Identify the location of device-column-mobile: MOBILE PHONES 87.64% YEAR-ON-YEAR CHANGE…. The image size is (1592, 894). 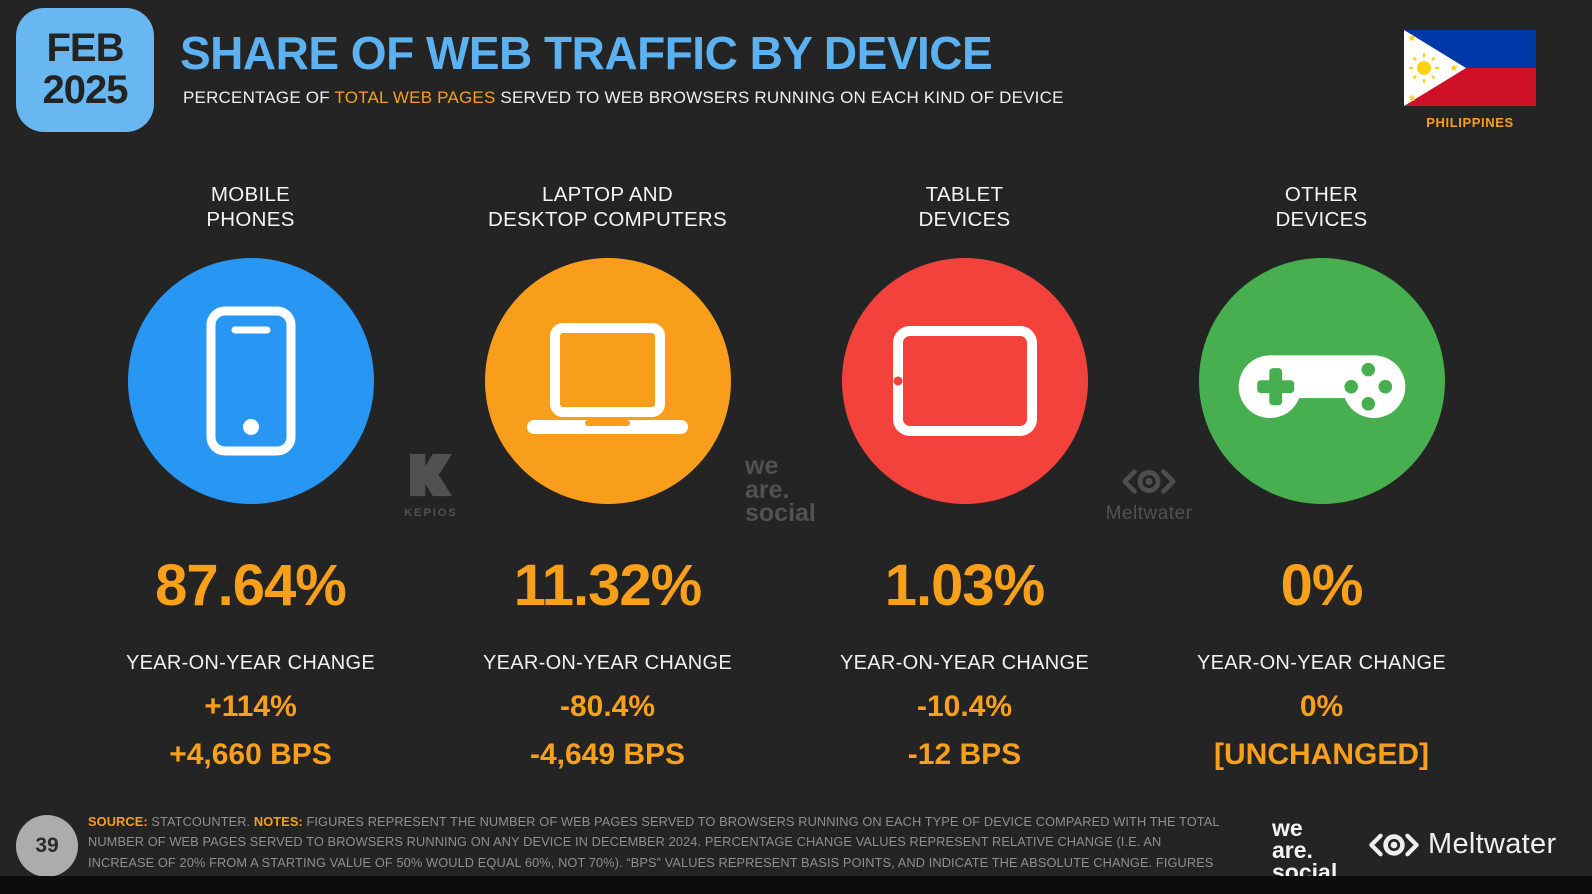
(250, 477).